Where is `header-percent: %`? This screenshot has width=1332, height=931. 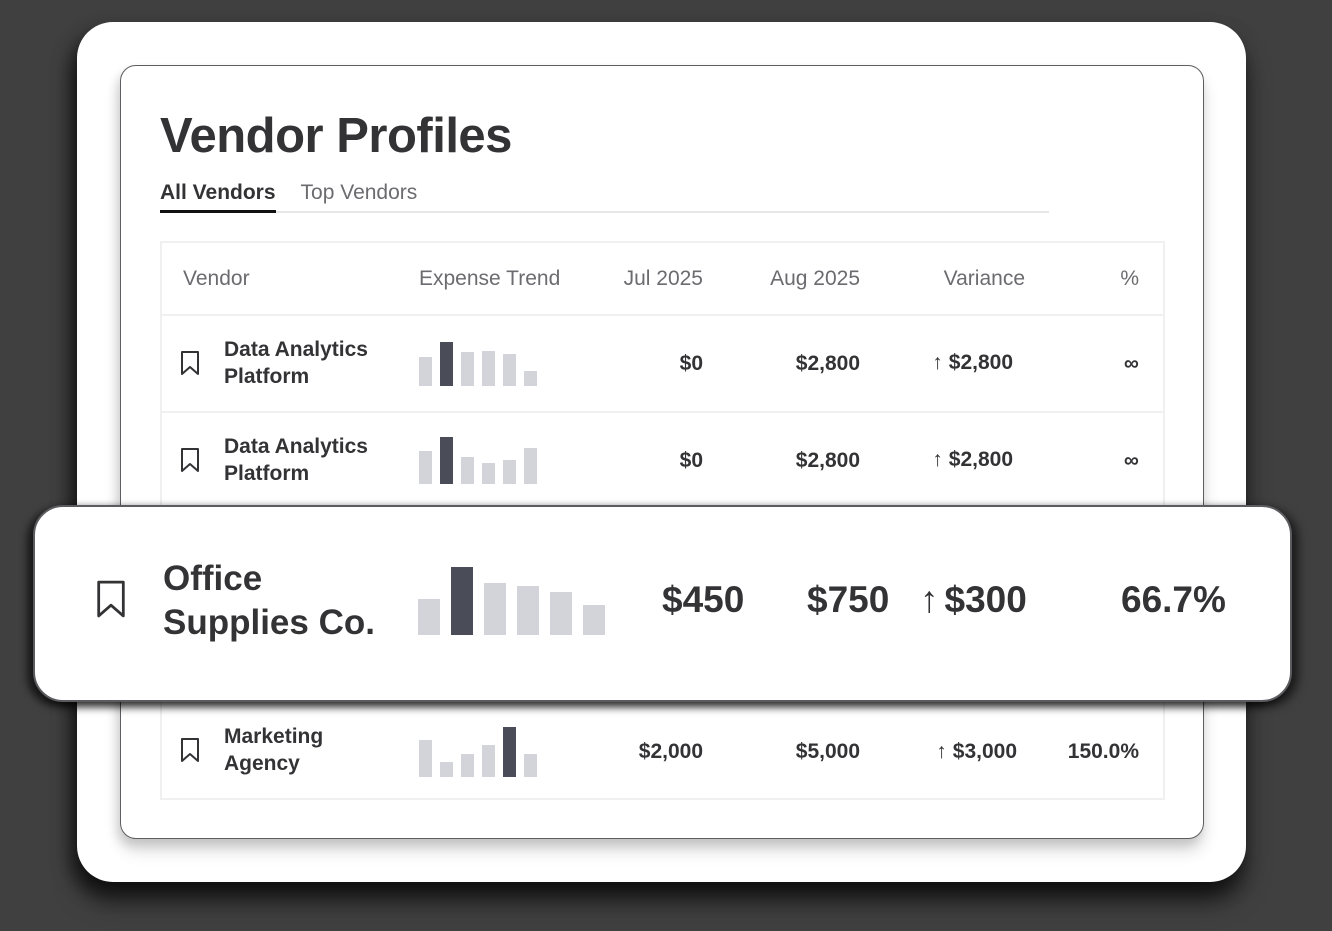
header-percent: % is located at coordinates (1129, 278).